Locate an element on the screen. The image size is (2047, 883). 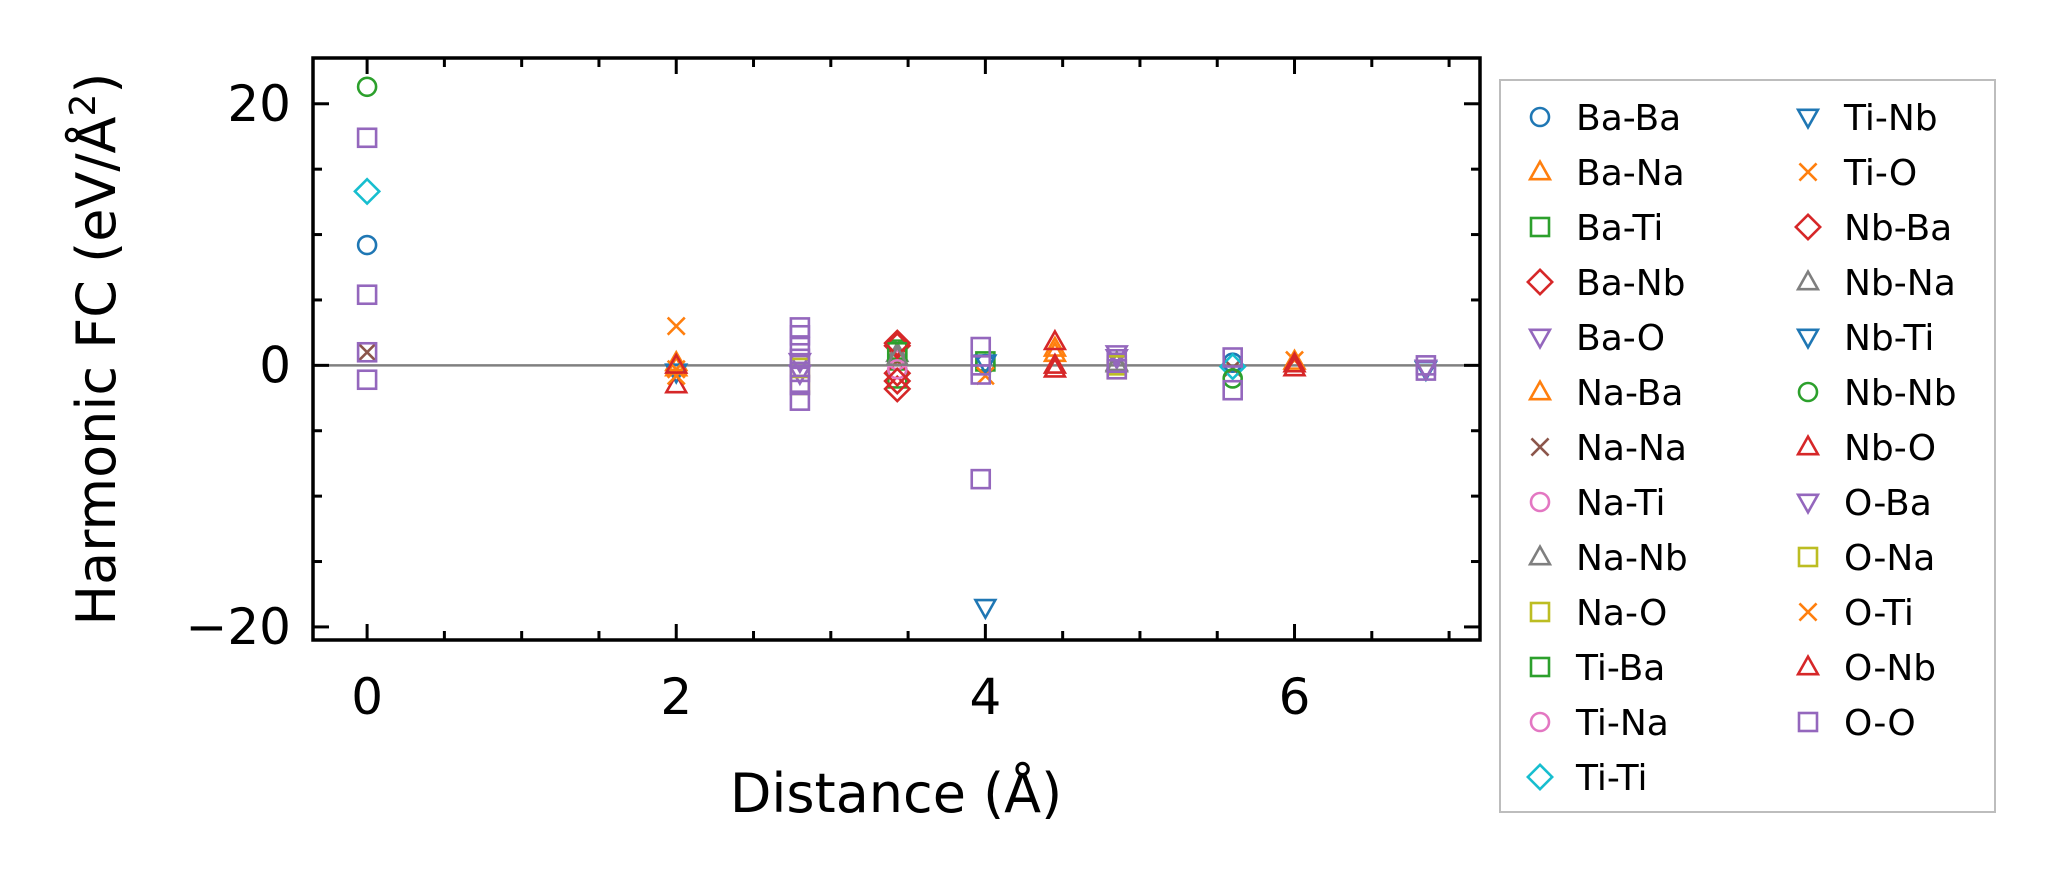
legend-marker-o-nb is located at coordinates (1808, 665).